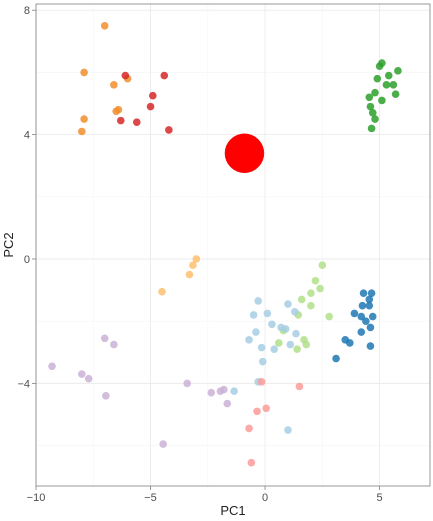 Image resolution: width=433 pixels, height=521 pixels. I want to click on y-tick-label: 4, so click(27, 136).